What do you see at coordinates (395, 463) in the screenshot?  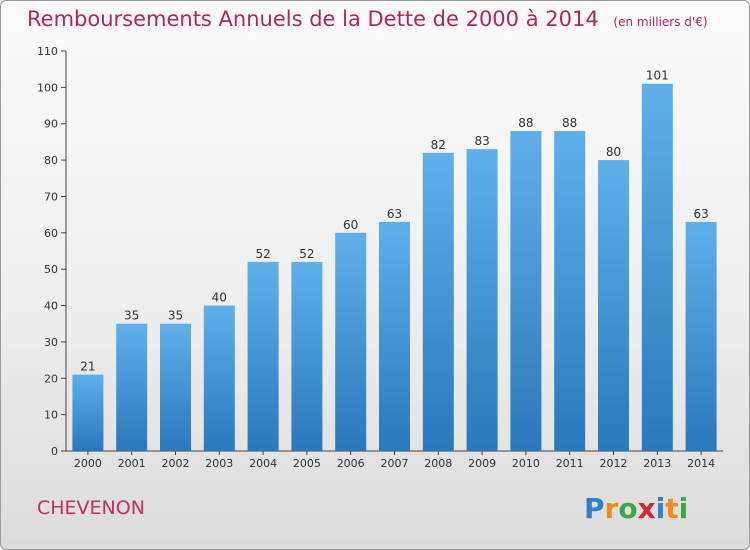 I see `x-tick-label: 2007` at bounding box center [395, 463].